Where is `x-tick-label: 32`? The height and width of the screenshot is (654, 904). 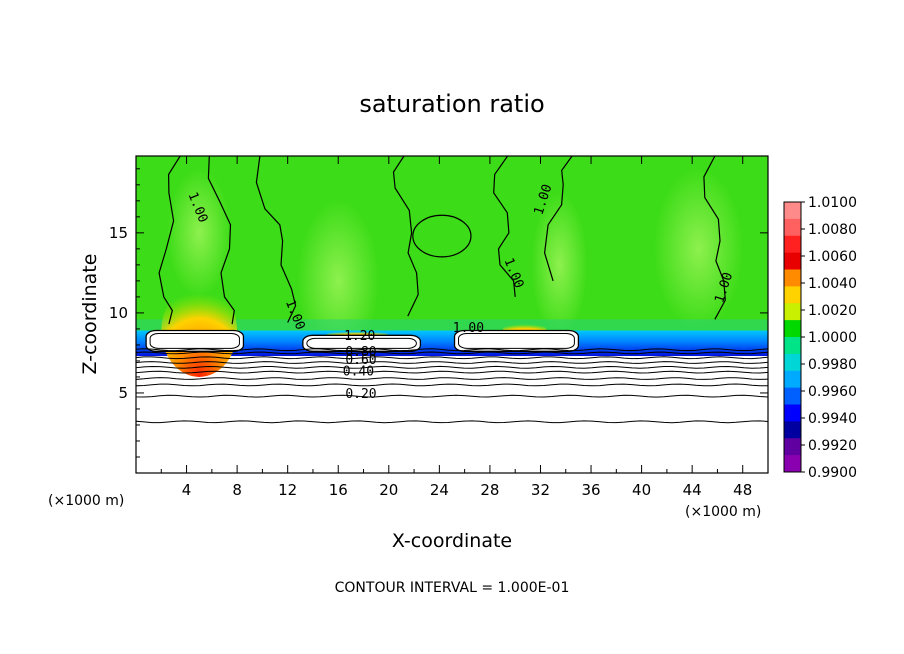 x-tick-label: 32 is located at coordinates (540, 490).